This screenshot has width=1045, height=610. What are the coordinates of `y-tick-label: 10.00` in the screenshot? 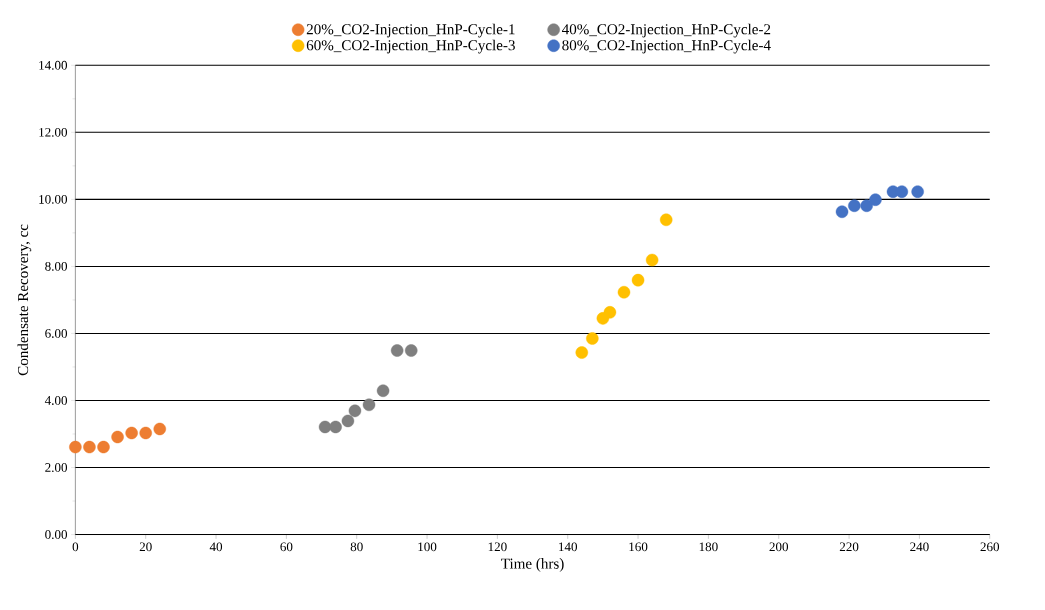 It's located at (53, 199).